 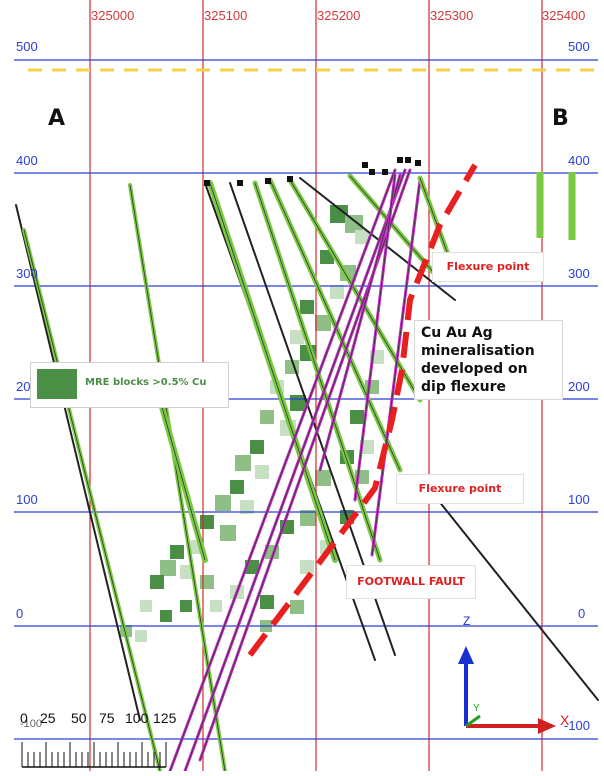 What do you see at coordinates (27, 160) in the screenshot?
I see `elevation-label-left: 400` at bounding box center [27, 160].